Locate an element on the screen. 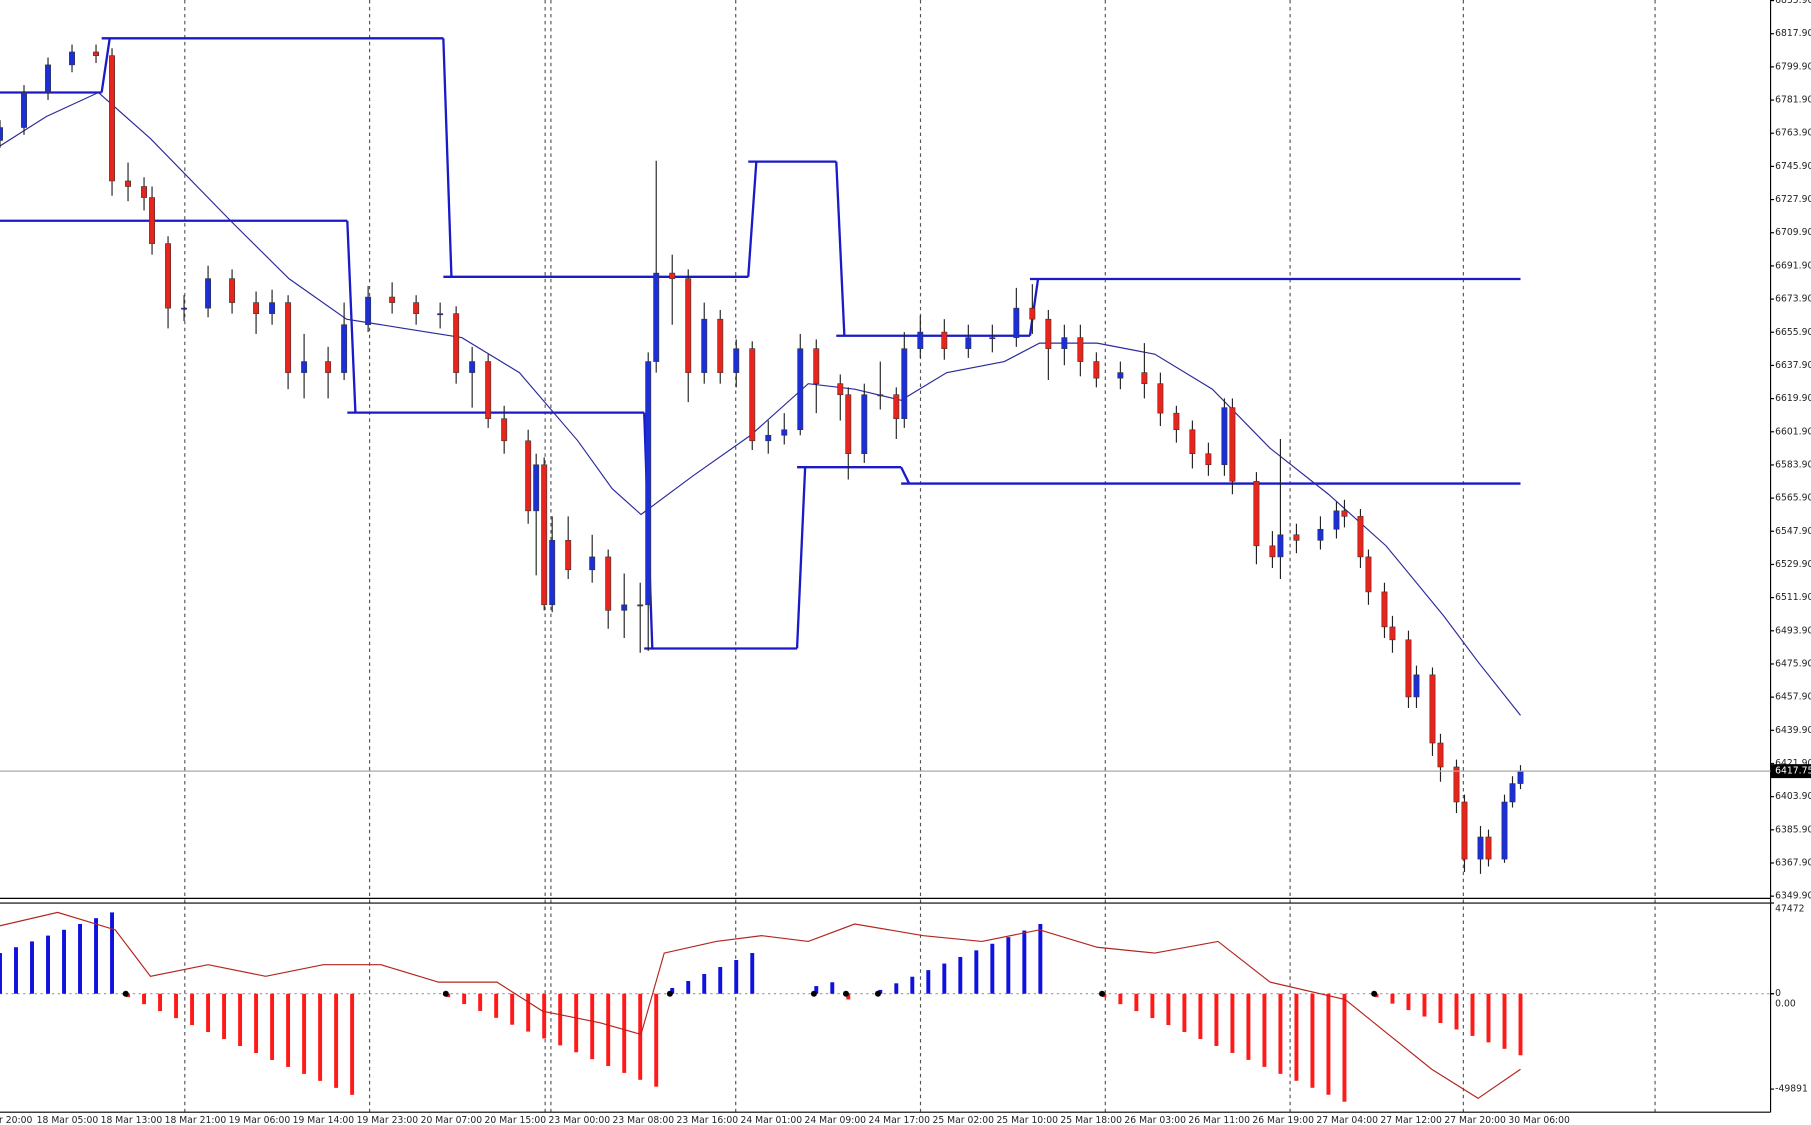 The width and height of the screenshot is (1811, 1125). y-tick-label: 6583.90 is located at coordinates (1793, 464).